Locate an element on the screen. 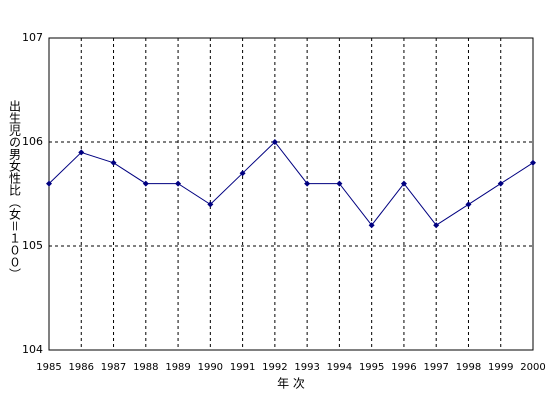 The width and height of the screenshot is (550, 405). x-axis-label: 年 次 is located at coordinates (291, 384).